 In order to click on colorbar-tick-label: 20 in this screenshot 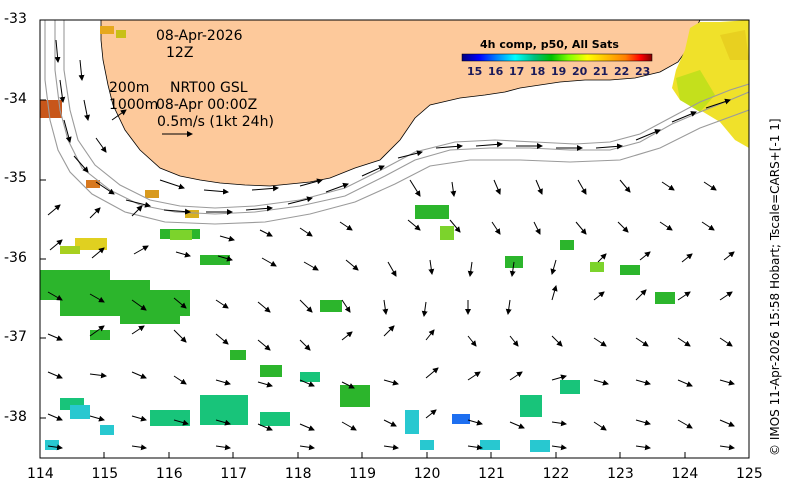, I will do `click(580, 71)`.